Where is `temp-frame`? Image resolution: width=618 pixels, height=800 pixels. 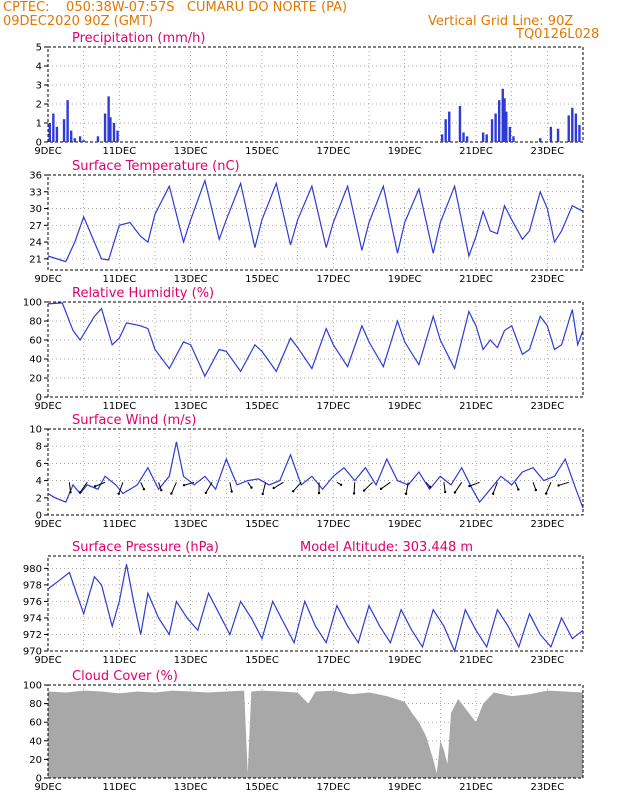
temp-frame is located at coordinates (315, 222).